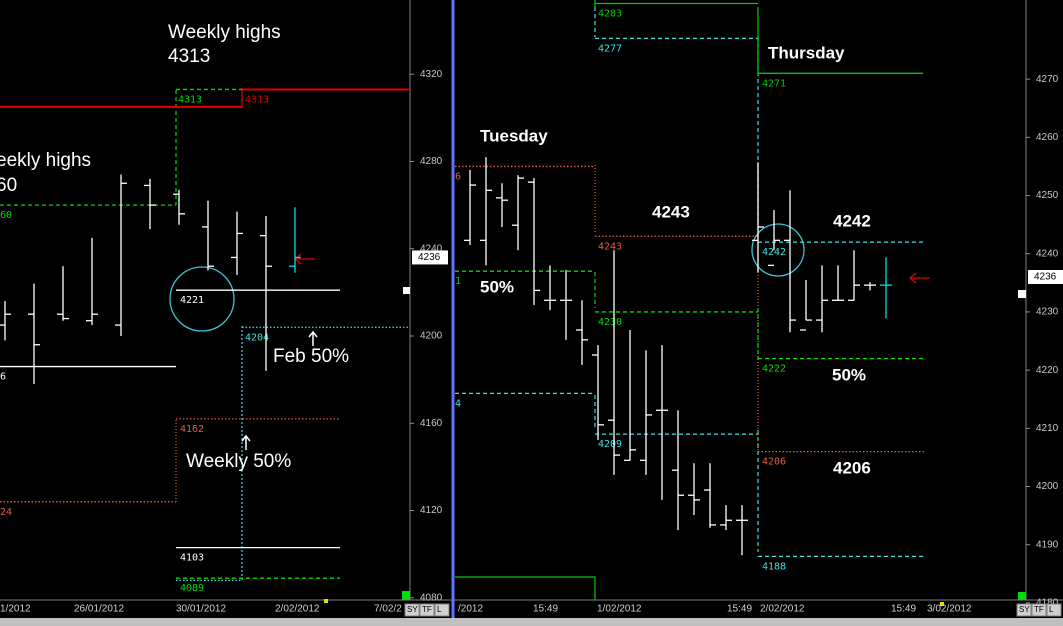 The height and width of the screenshot is (626, 1063). What do you see at coordinates (671, 211) in the screenshot?
I see `annotation: 4243` at bounding box center [671, 211].